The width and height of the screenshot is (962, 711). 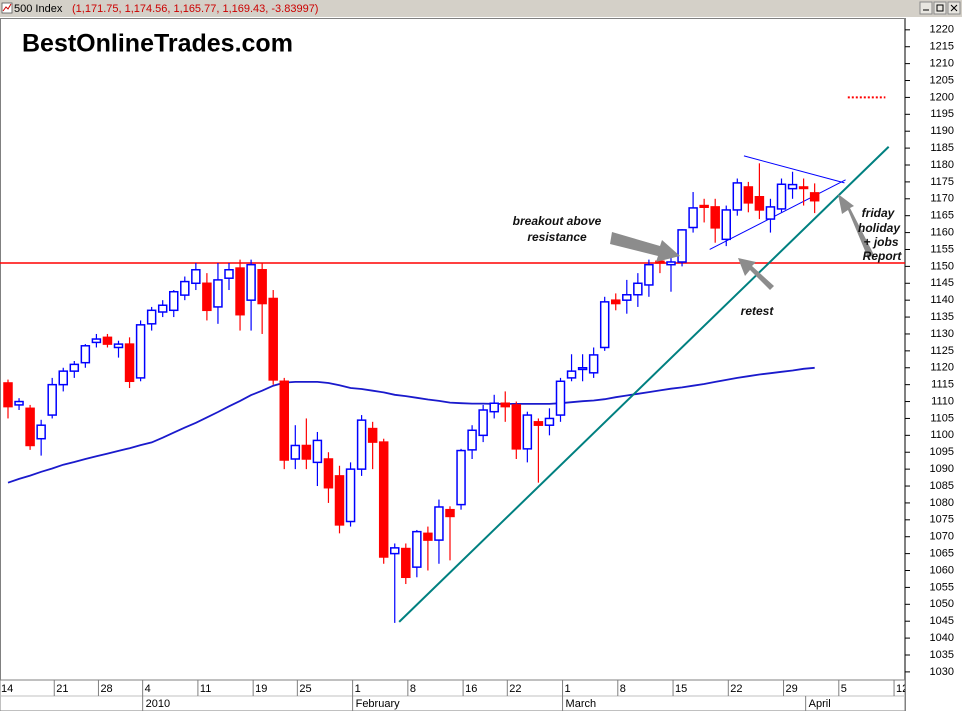 What do you see at coordinates (942, 672) in the screenshot?
I see `y-tick-label: 1030` at bounding box center [942, 672].